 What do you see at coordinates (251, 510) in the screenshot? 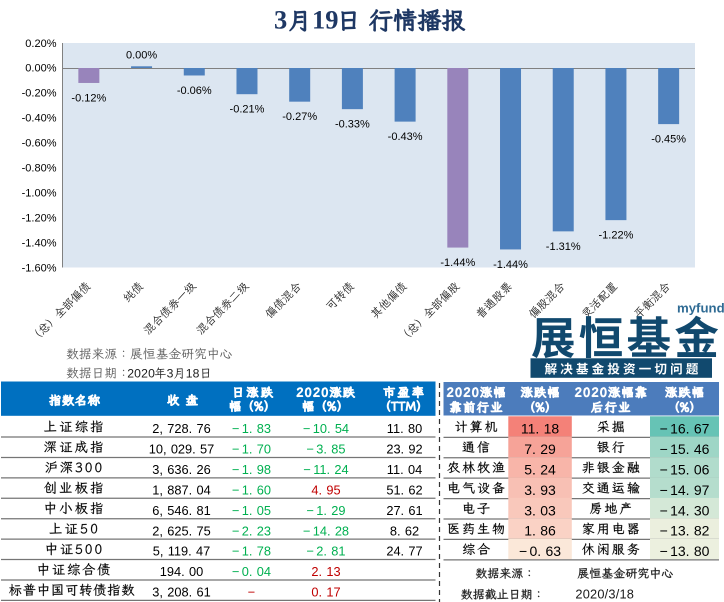
I see `svg-text:−1.05: −1. 05` at bounding box center [251, 510].